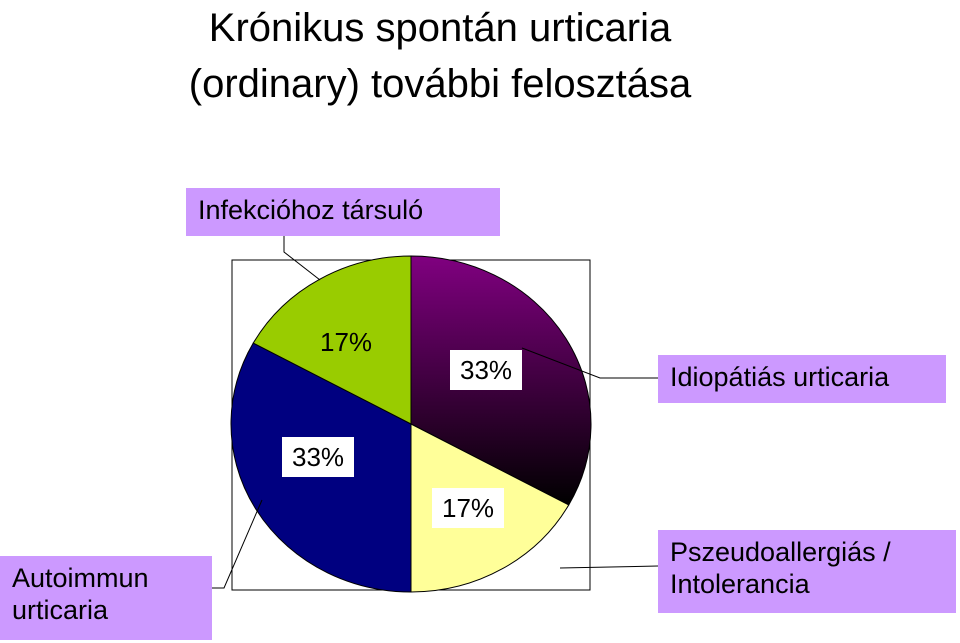 This screenshot has width=960, height=643. I want to click on category-label: Idiopátiás urticaria, so click(802, 379).